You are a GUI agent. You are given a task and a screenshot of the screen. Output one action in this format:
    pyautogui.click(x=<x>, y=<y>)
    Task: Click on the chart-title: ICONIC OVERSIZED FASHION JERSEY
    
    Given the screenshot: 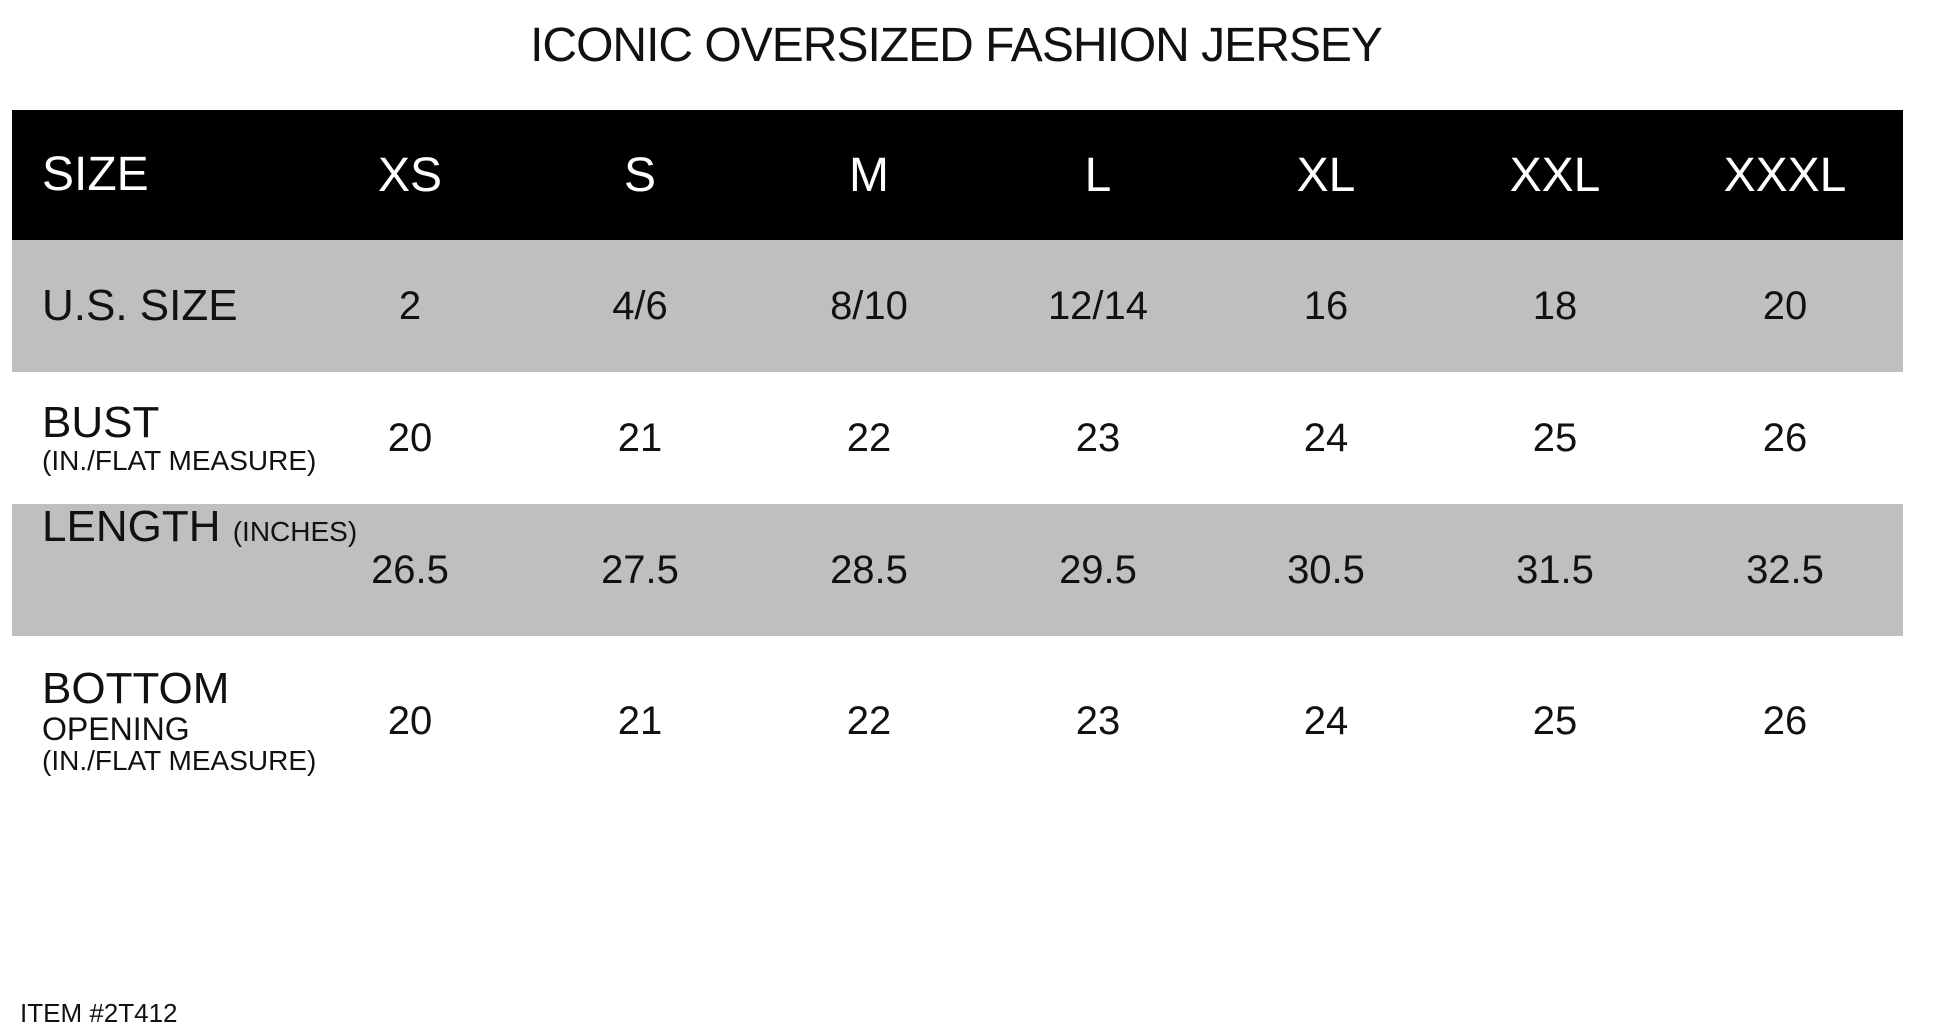 What is the action you would take?
    pyautogui.click(x=956, y=45)
    